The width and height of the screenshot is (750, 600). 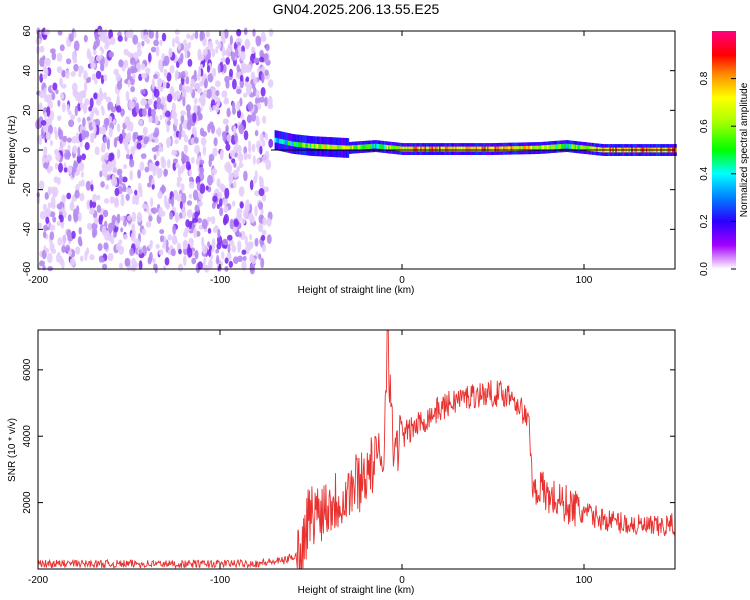 I want to click on x-tick-label: -200, so click(x=38, y=580).